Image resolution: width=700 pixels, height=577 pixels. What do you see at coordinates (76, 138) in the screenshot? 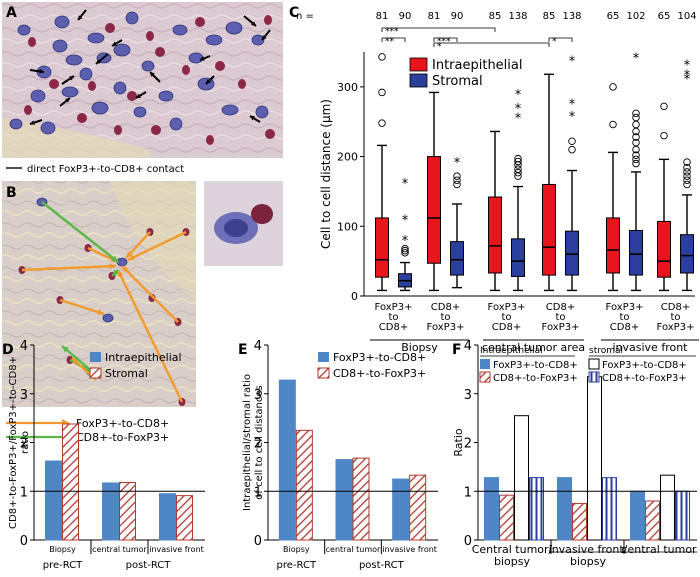
I see `stroma-band-a` at bounding box center [76, 138].